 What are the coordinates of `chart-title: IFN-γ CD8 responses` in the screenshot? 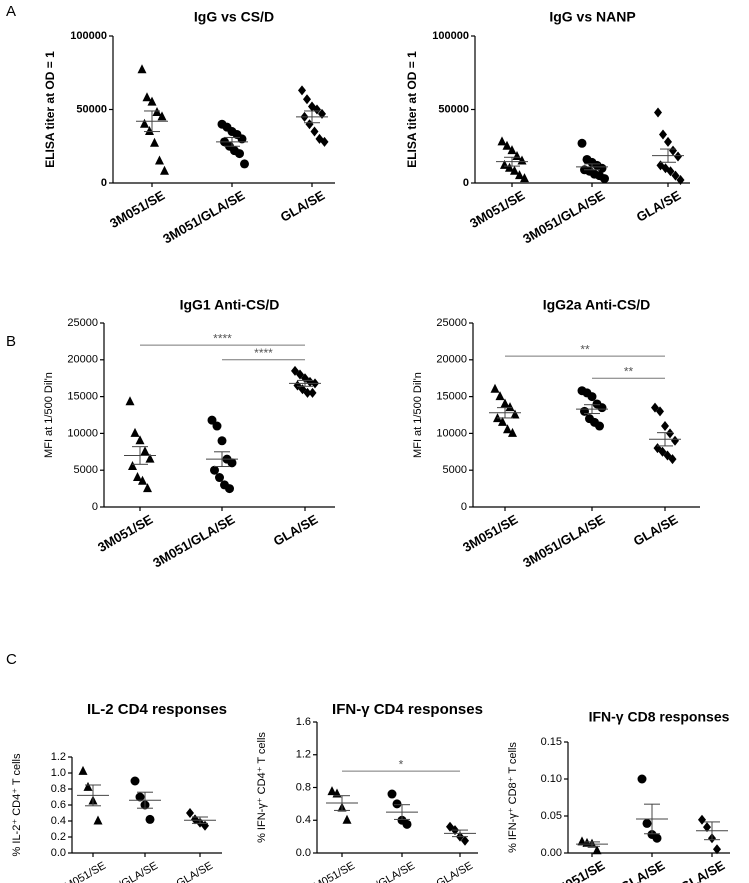 It's located at (659, 717).